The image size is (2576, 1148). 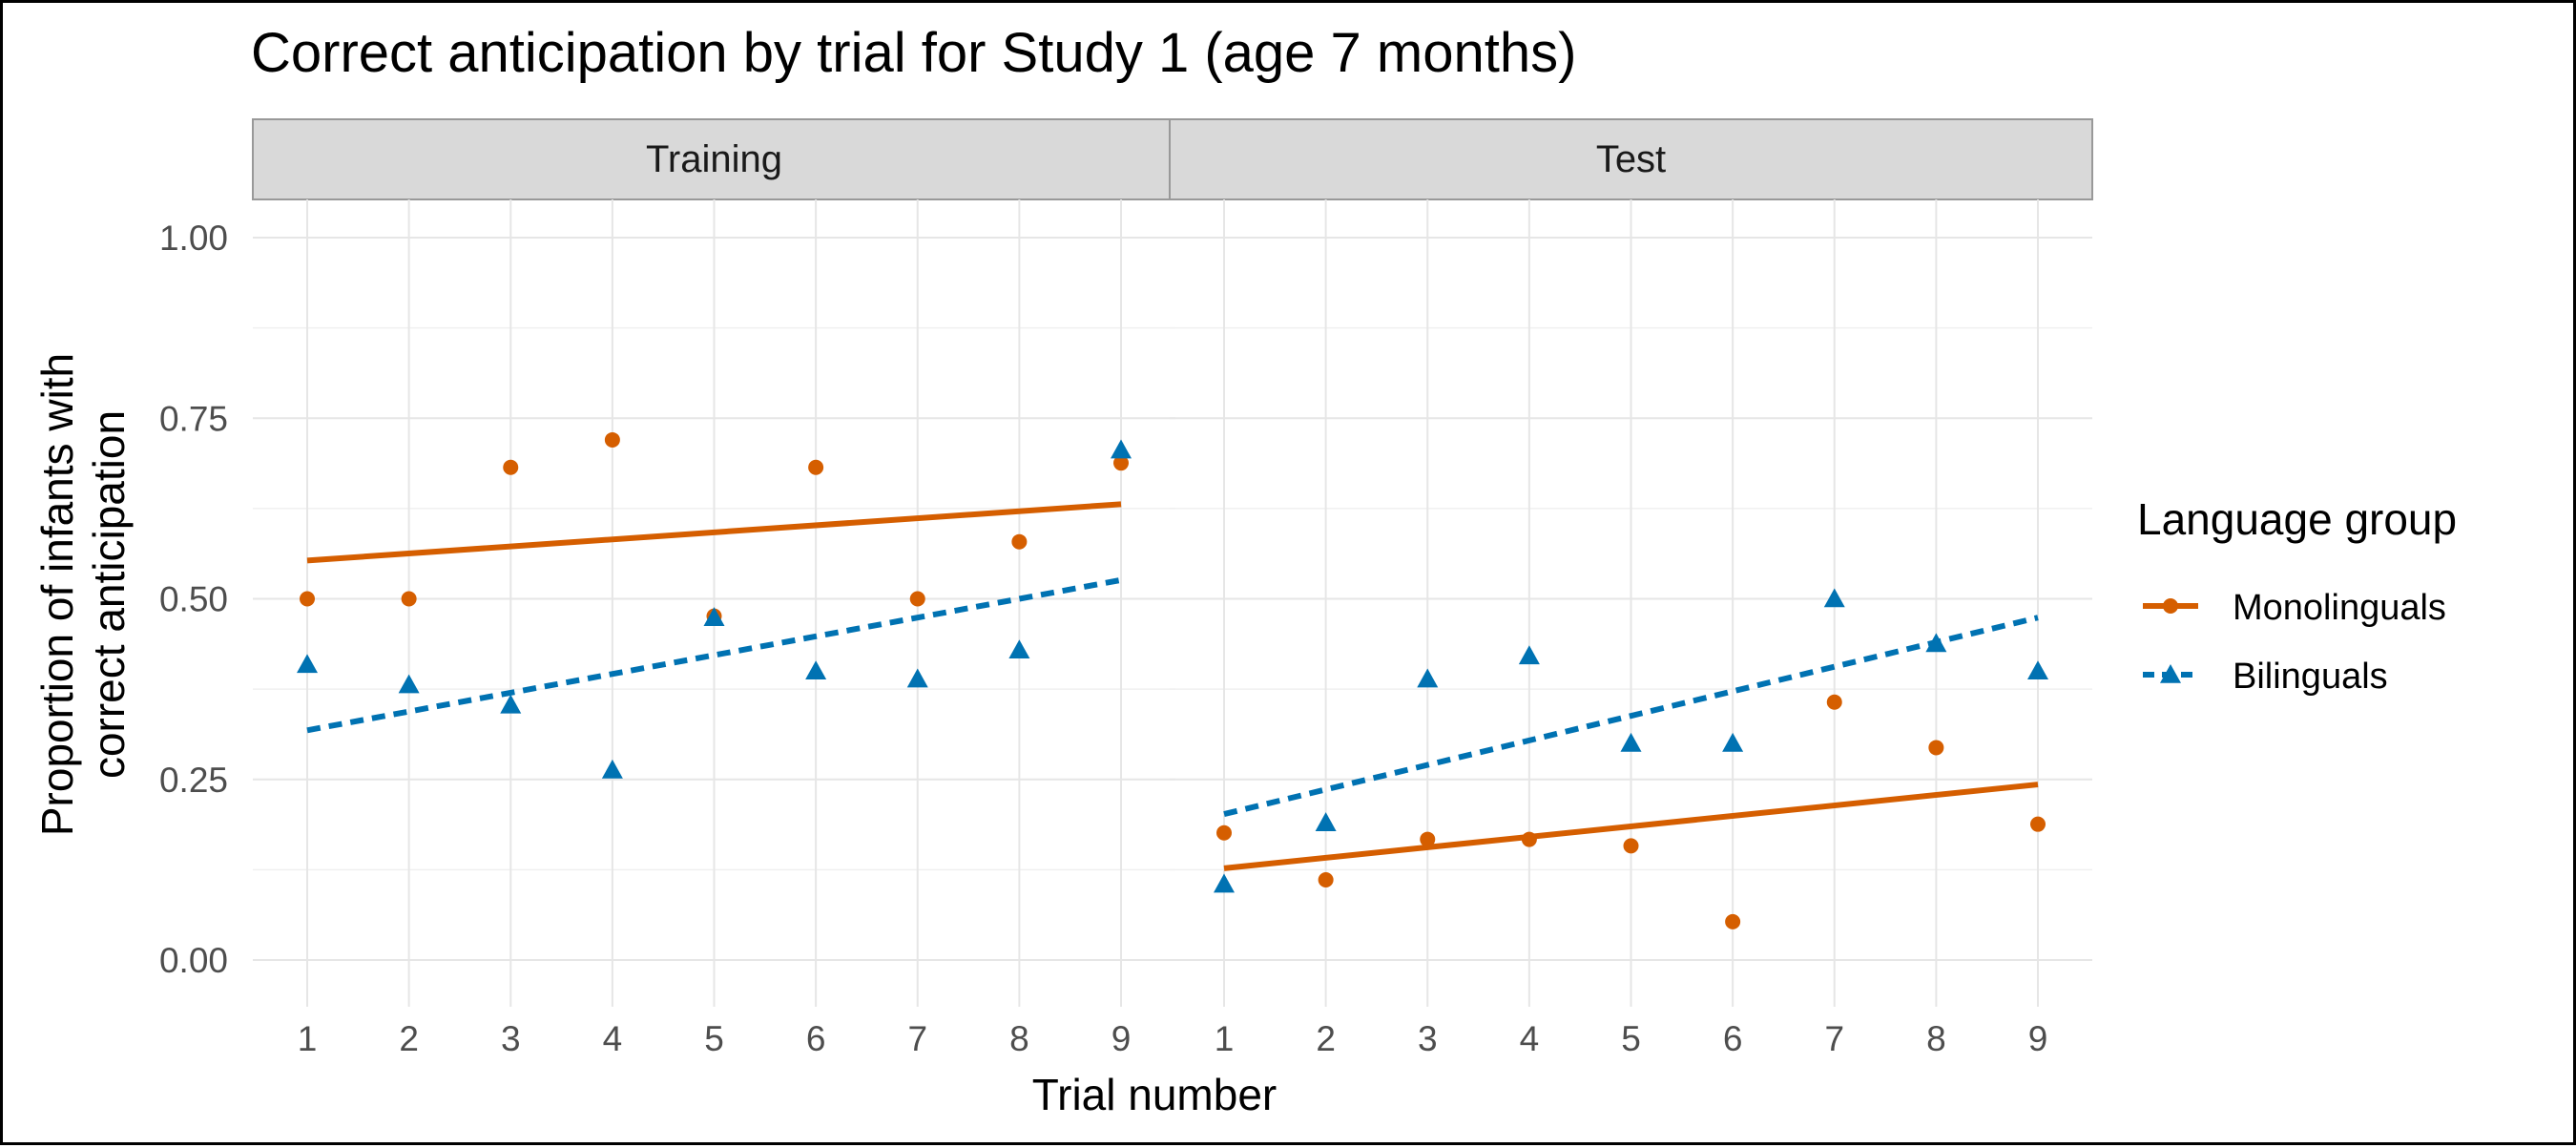 What do you see at coordinates (109, 594) in the screenshot?
I see `y-axis-label-line-2: correct anticipation` at bounding box center [109, 594].